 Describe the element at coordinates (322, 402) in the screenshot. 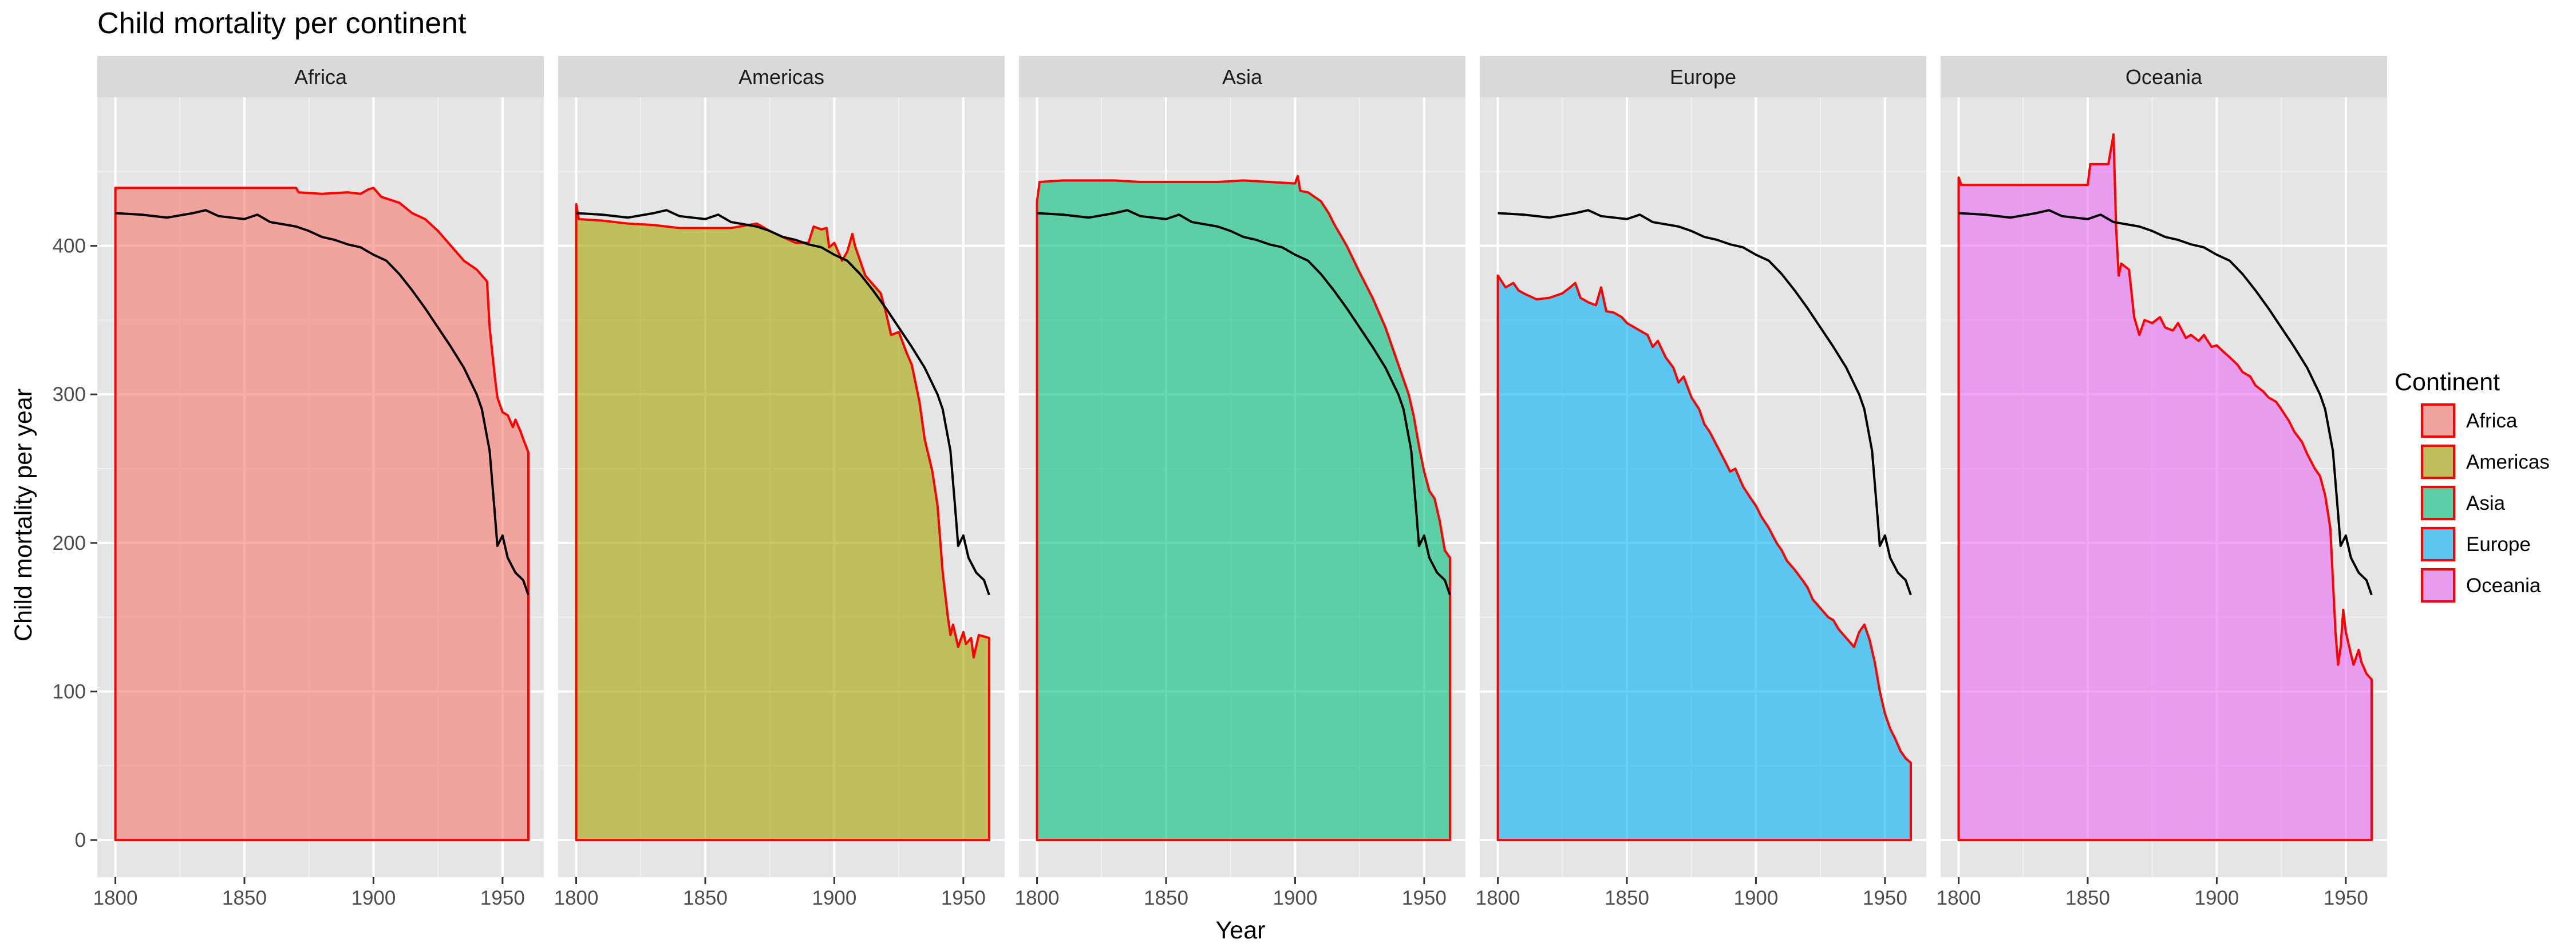

I see `world-line-africa` at that location.